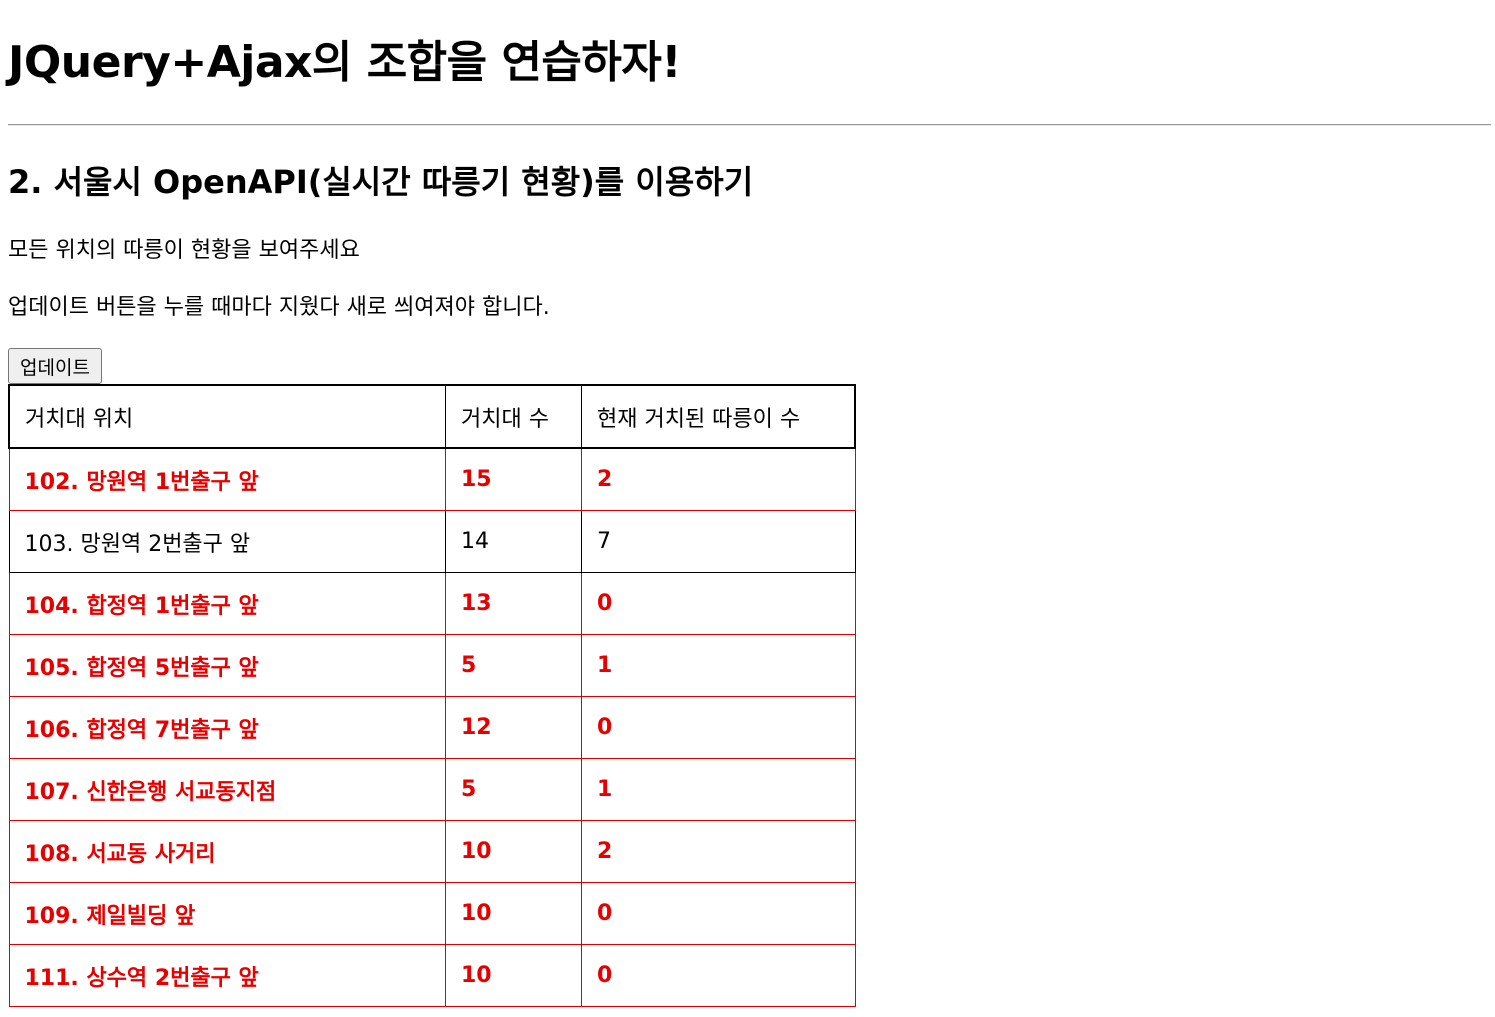 The height and width of the screenshot is (1017, 1495). I want to click on table-row: 107. 신한은행 서교동지점 5 1, so click(432, 789).